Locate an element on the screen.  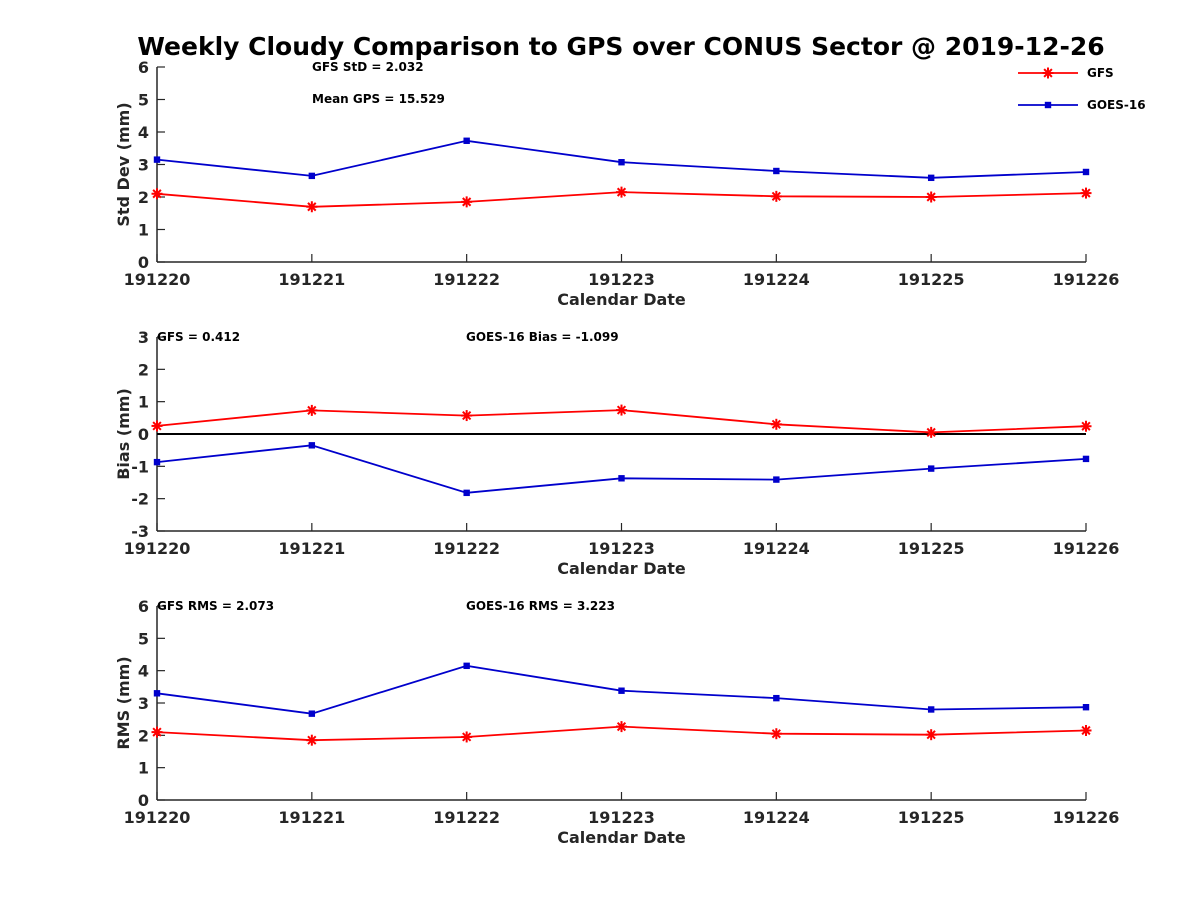
x-tick-label: 191224 is located at coordinates (776, 817).